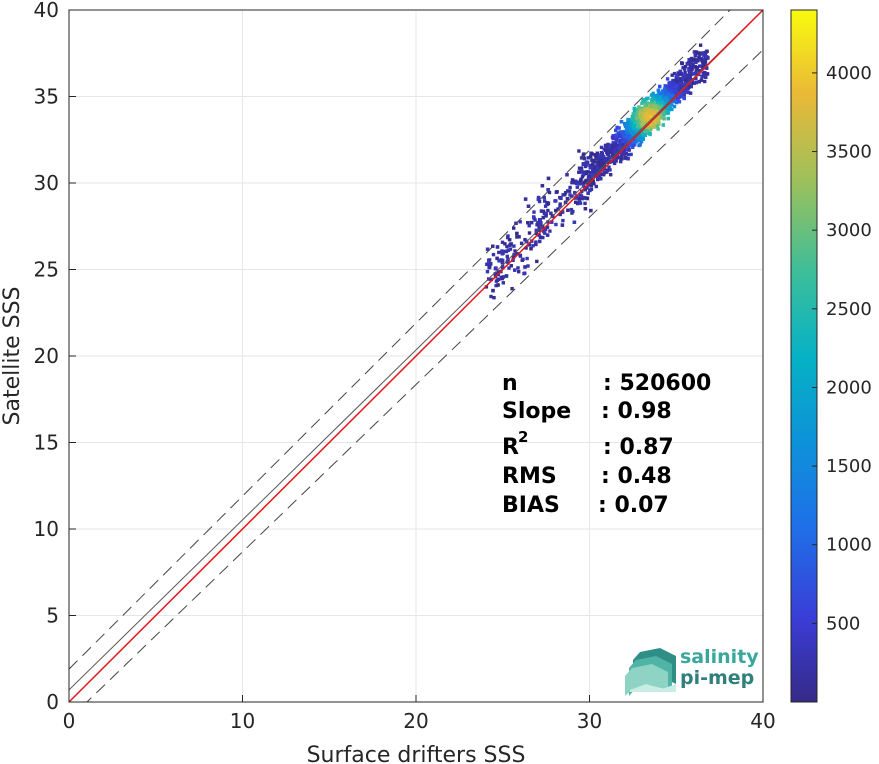 The width and height of the screenshot is (879, 764). What do you see at coordinates (650, 672) in the screenshot?
I see `wave-logo-icon` at bounding box center [650, 672].